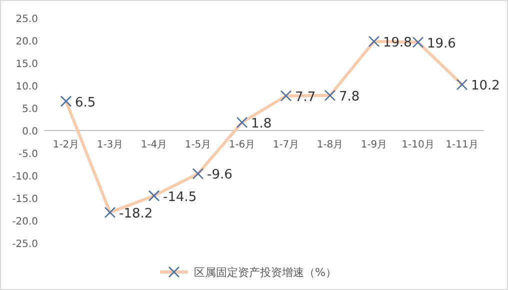 Image resolution: width=508 pixels, height=290 pixels. What do you see at coordinates (27, 19) in the screenshot?
I see `y-tick-label: 25.0` at bounding box center [27, 19].